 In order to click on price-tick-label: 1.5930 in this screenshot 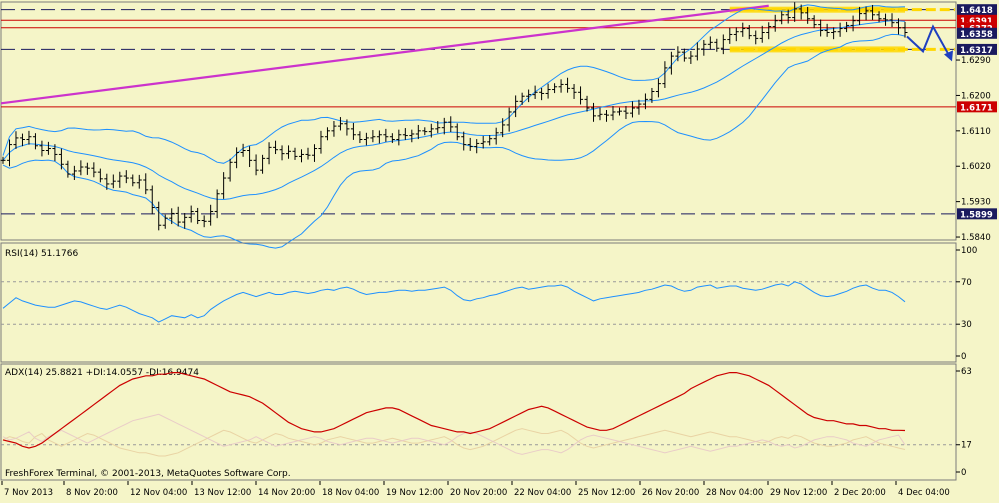, I will do `click(976, 203)`.